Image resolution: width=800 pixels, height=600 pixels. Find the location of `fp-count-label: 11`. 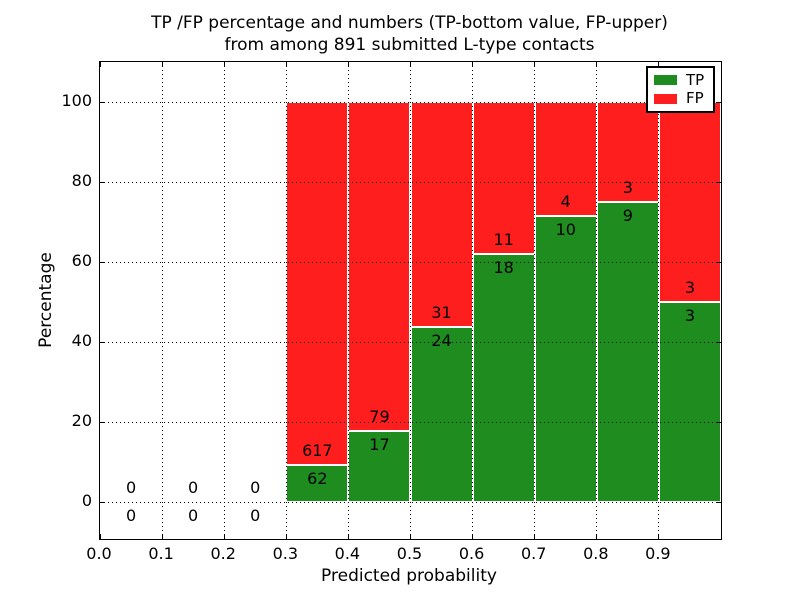

fp-count-label: 11 is located at coordinates (503, 239).